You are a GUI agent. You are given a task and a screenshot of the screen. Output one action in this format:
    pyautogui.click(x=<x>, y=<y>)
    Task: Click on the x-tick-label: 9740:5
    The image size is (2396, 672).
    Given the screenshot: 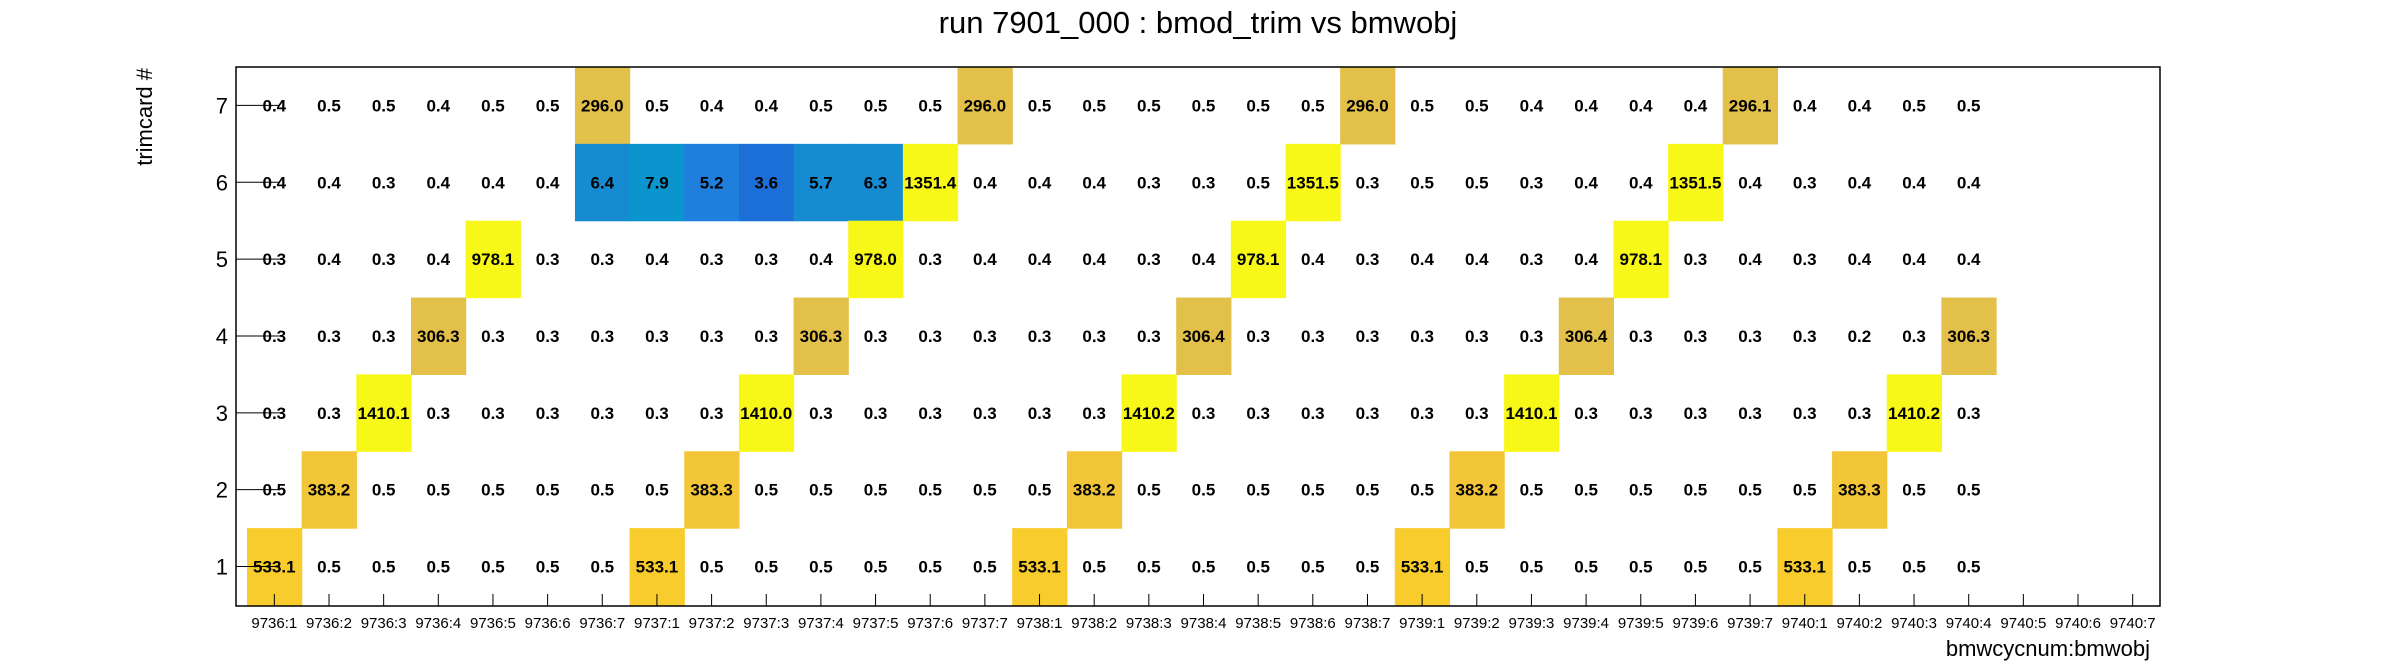 What is the action you would take?
    pyautogui.click(x=2023, y=623)
    